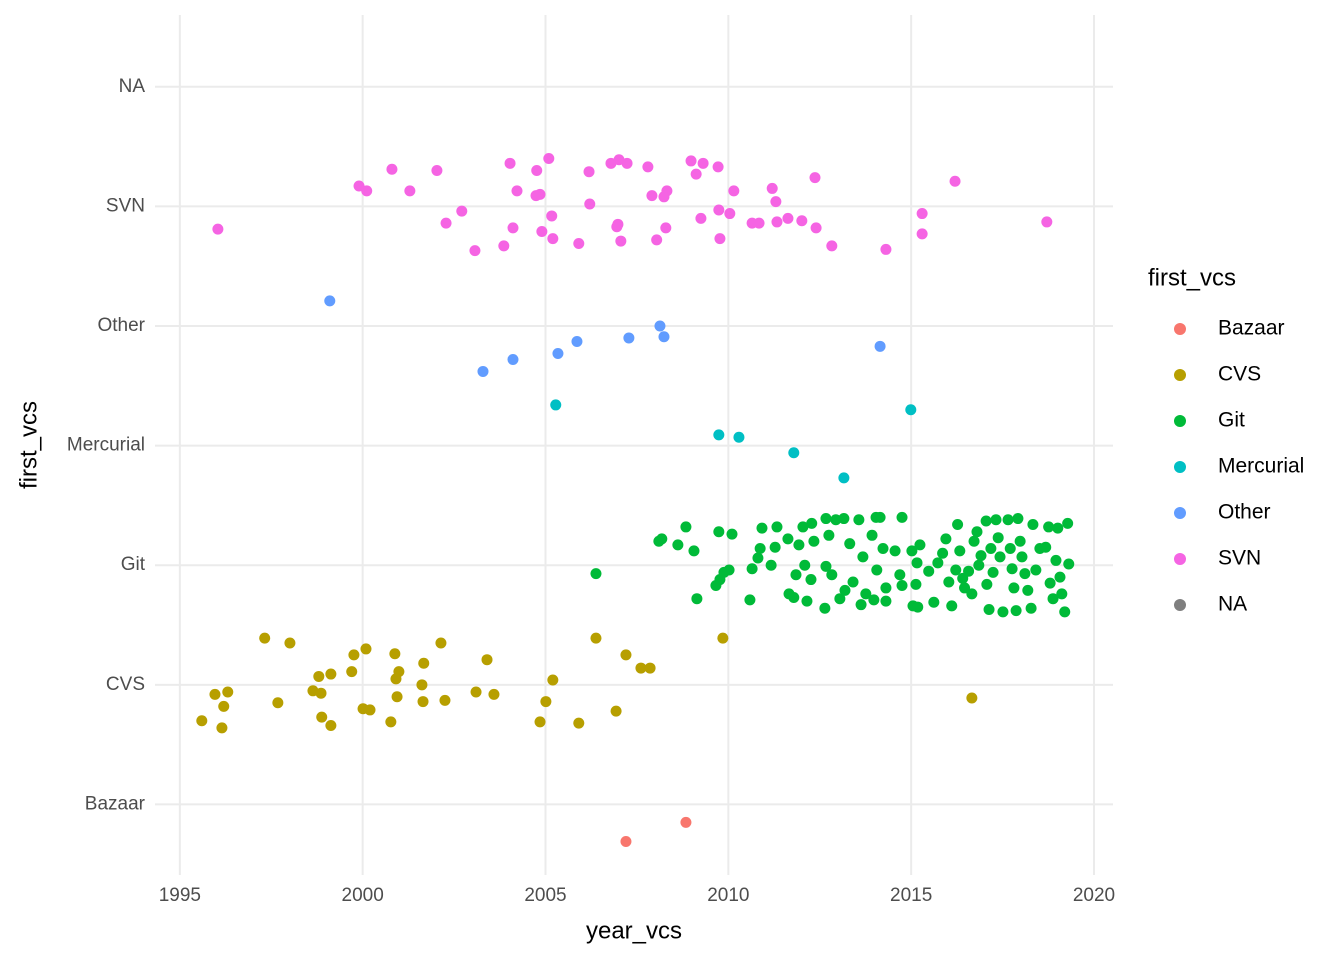 The width and height of the screenshot is (1344, 965). Describe the element at coordinates (125, 684) in the screenshot. I see `y-tick-label: CVS` at that location.